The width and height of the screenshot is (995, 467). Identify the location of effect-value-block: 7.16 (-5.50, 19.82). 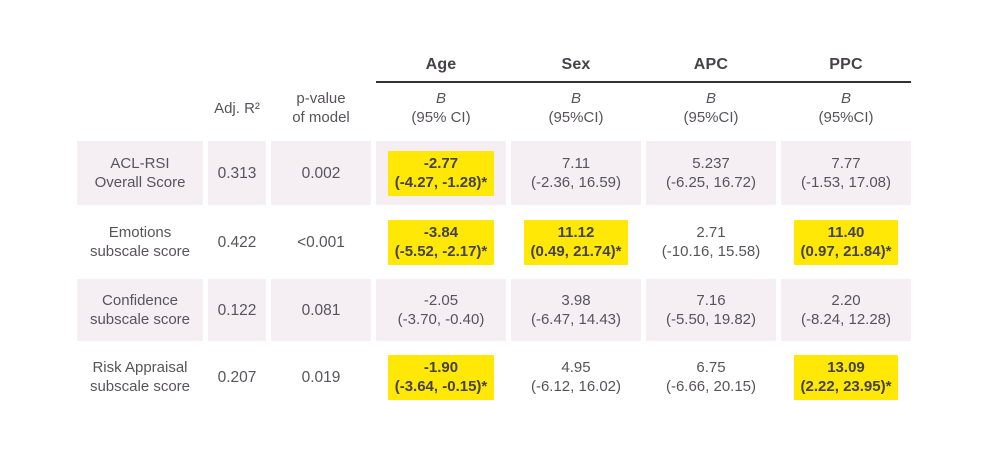
(711, 310).